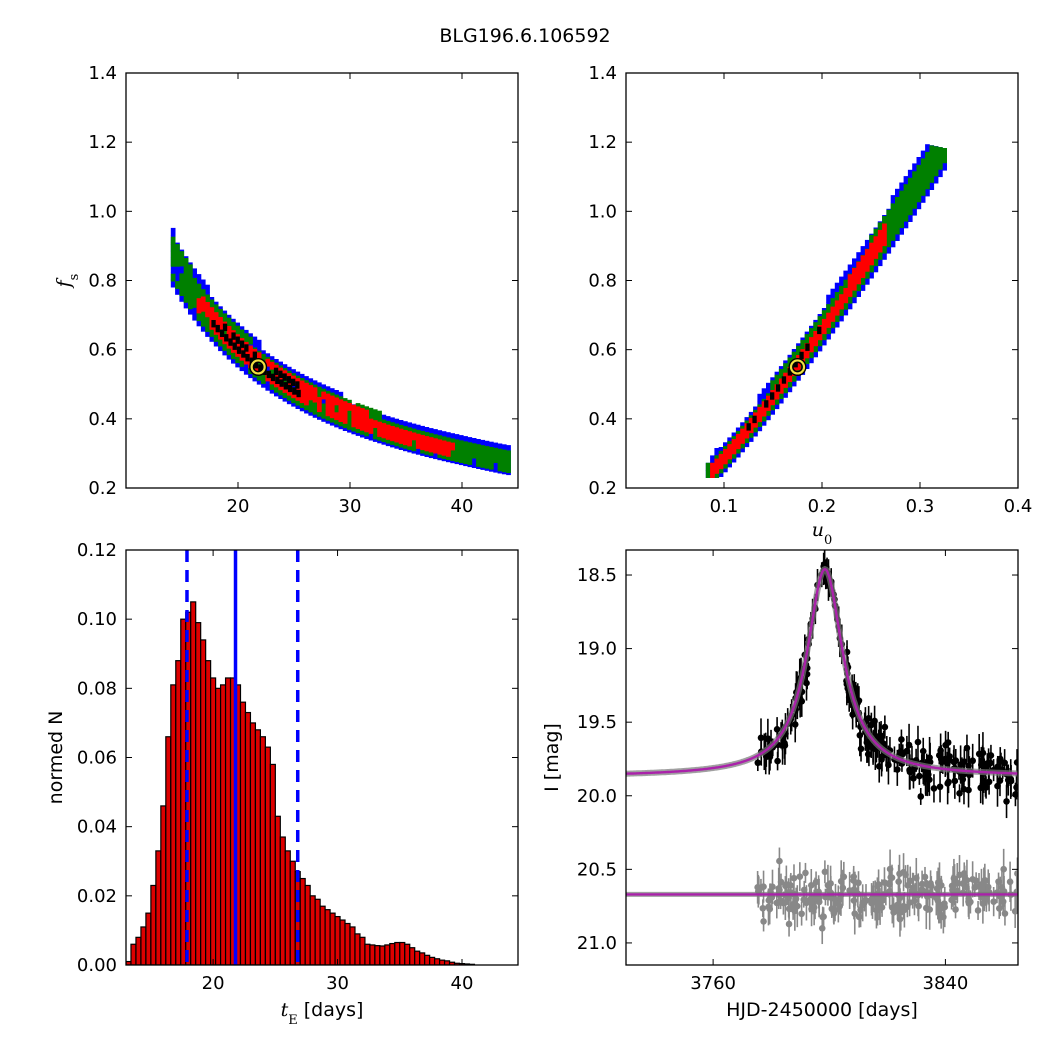  What do you see at coordinates (946, 983) in the screenshot?
I see `x-tick-label: 3840` at bounding box center [946, 983].